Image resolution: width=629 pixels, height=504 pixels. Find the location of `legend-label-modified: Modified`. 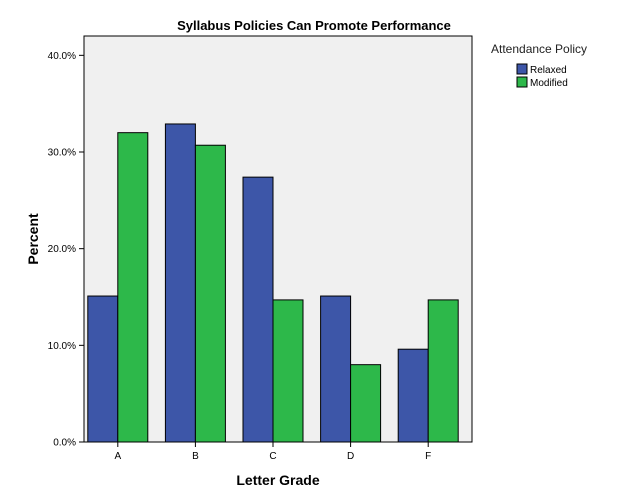

legend-label-modified: Modified is located at coordinates (549, 83).